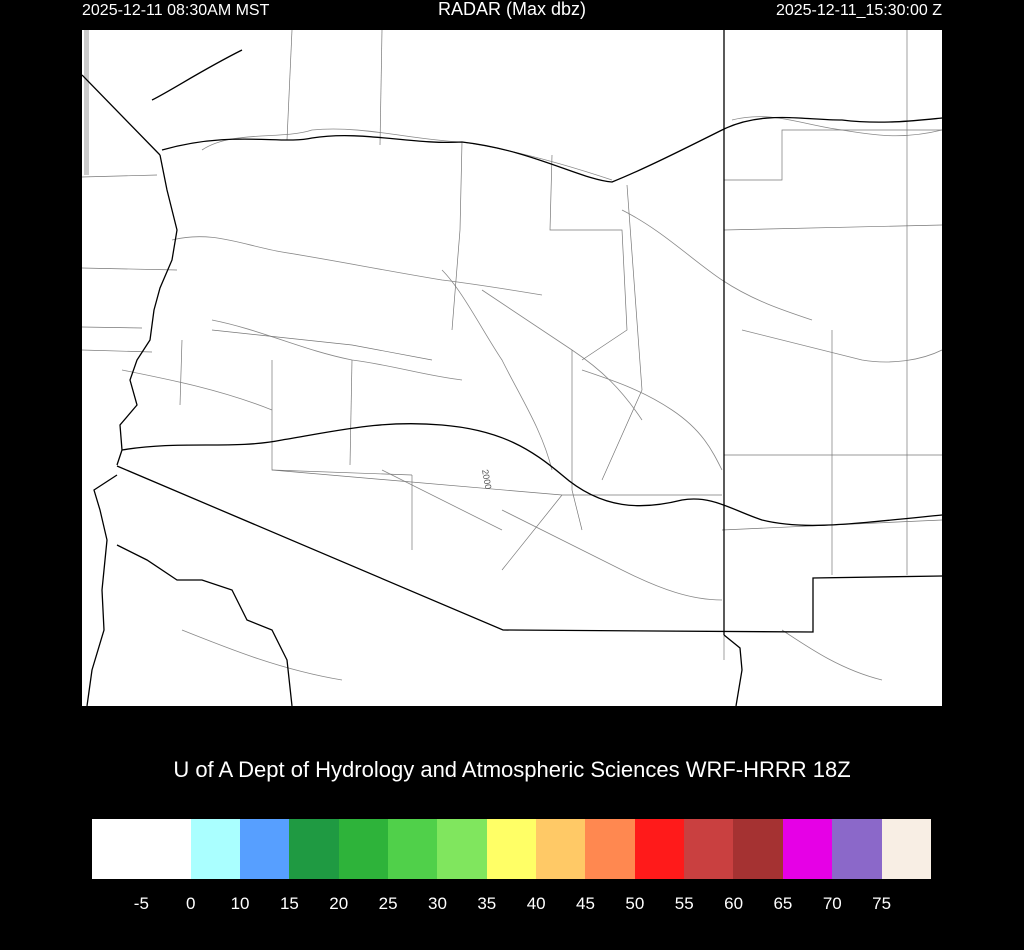 The image size is (1024, 950). I want to click on colorbar-label: 30, so click(437, 903).